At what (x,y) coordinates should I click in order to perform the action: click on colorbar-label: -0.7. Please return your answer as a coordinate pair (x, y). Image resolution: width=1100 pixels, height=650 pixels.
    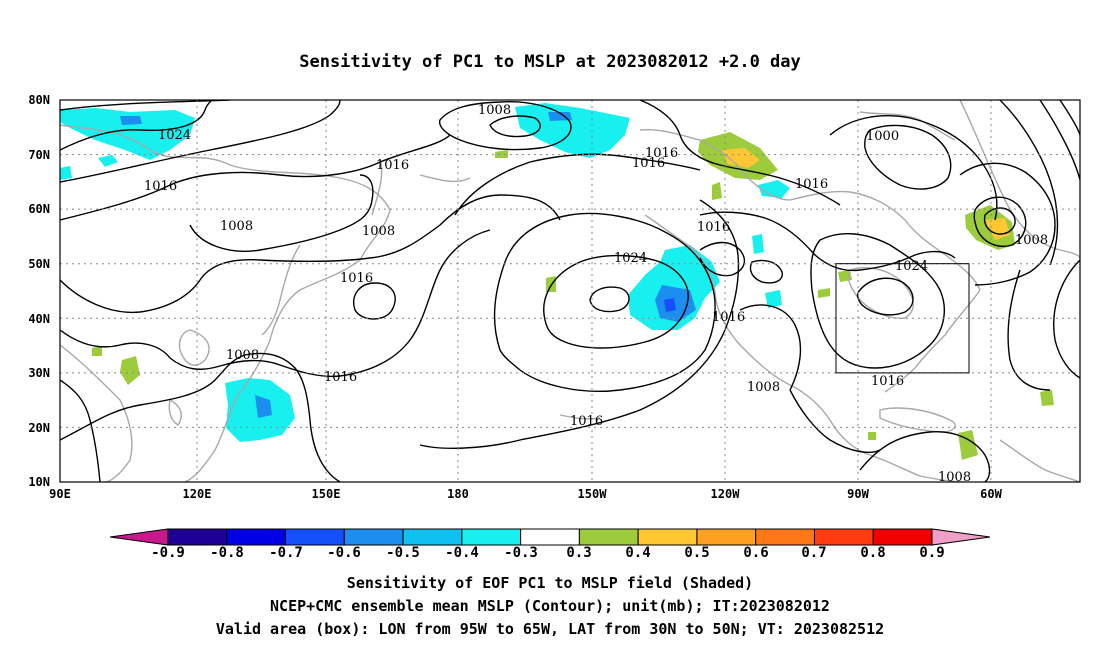
    Looking at the image, I should click on (286, 553).